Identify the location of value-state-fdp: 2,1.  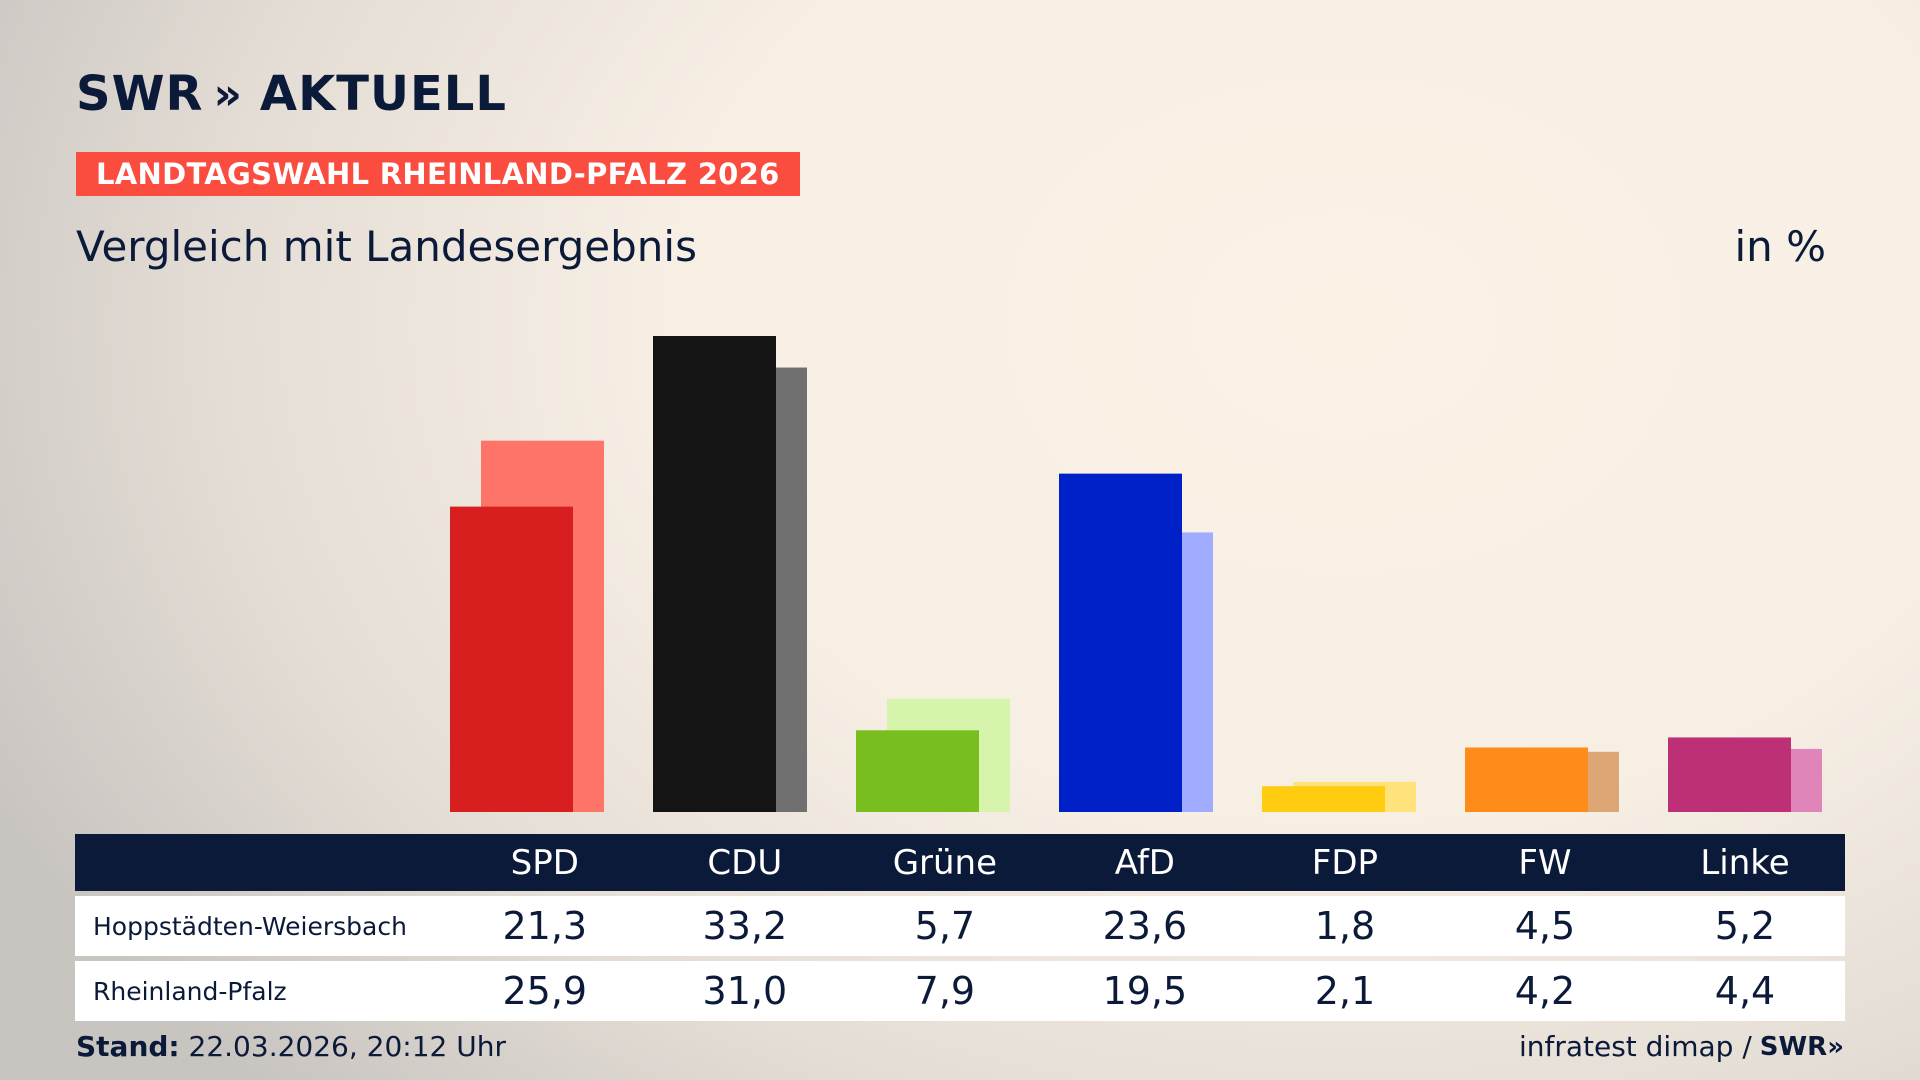
(1345, 991).